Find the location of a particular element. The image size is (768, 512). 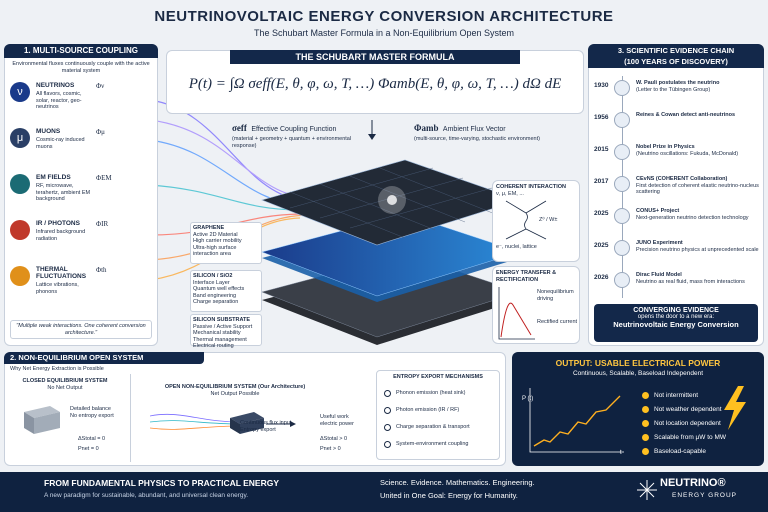

source-icon: ν is located at coordinates (20, 92).